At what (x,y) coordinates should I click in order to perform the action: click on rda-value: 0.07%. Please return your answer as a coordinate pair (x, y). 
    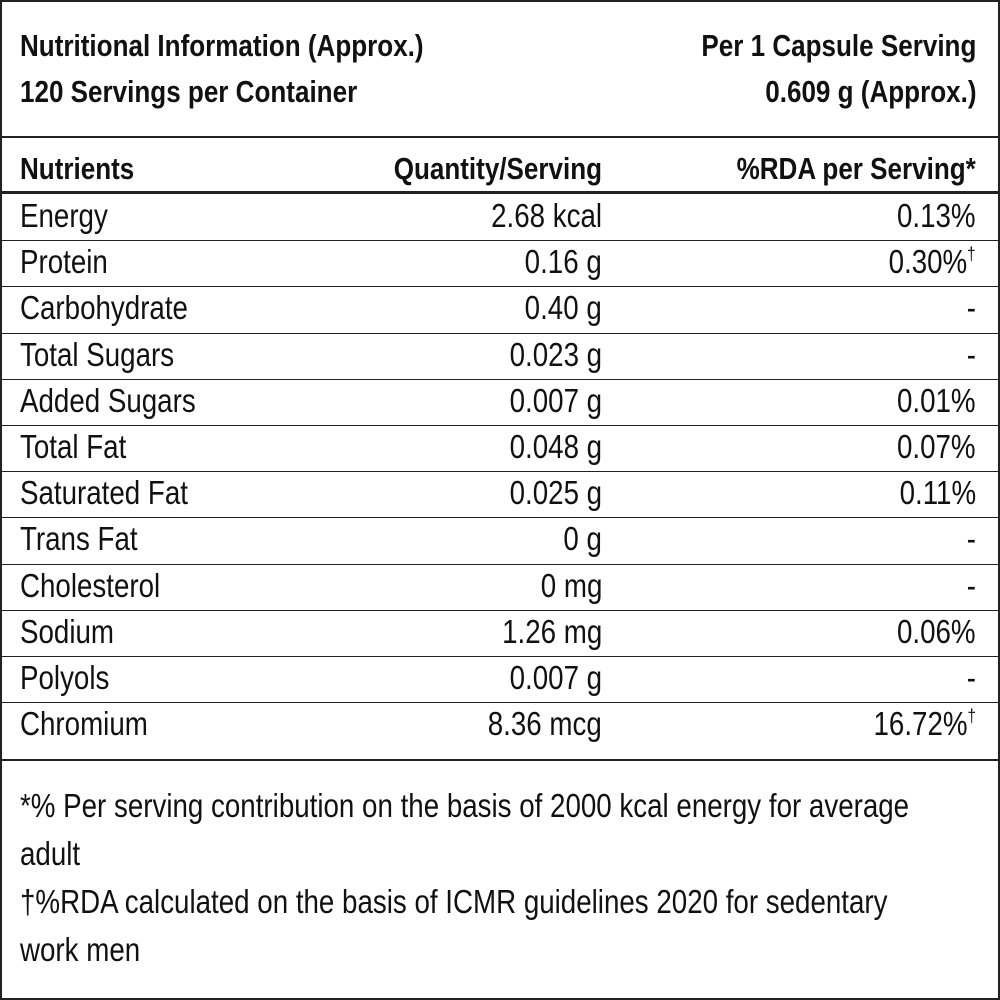
    Looking at the image, I should click on (936, 446).